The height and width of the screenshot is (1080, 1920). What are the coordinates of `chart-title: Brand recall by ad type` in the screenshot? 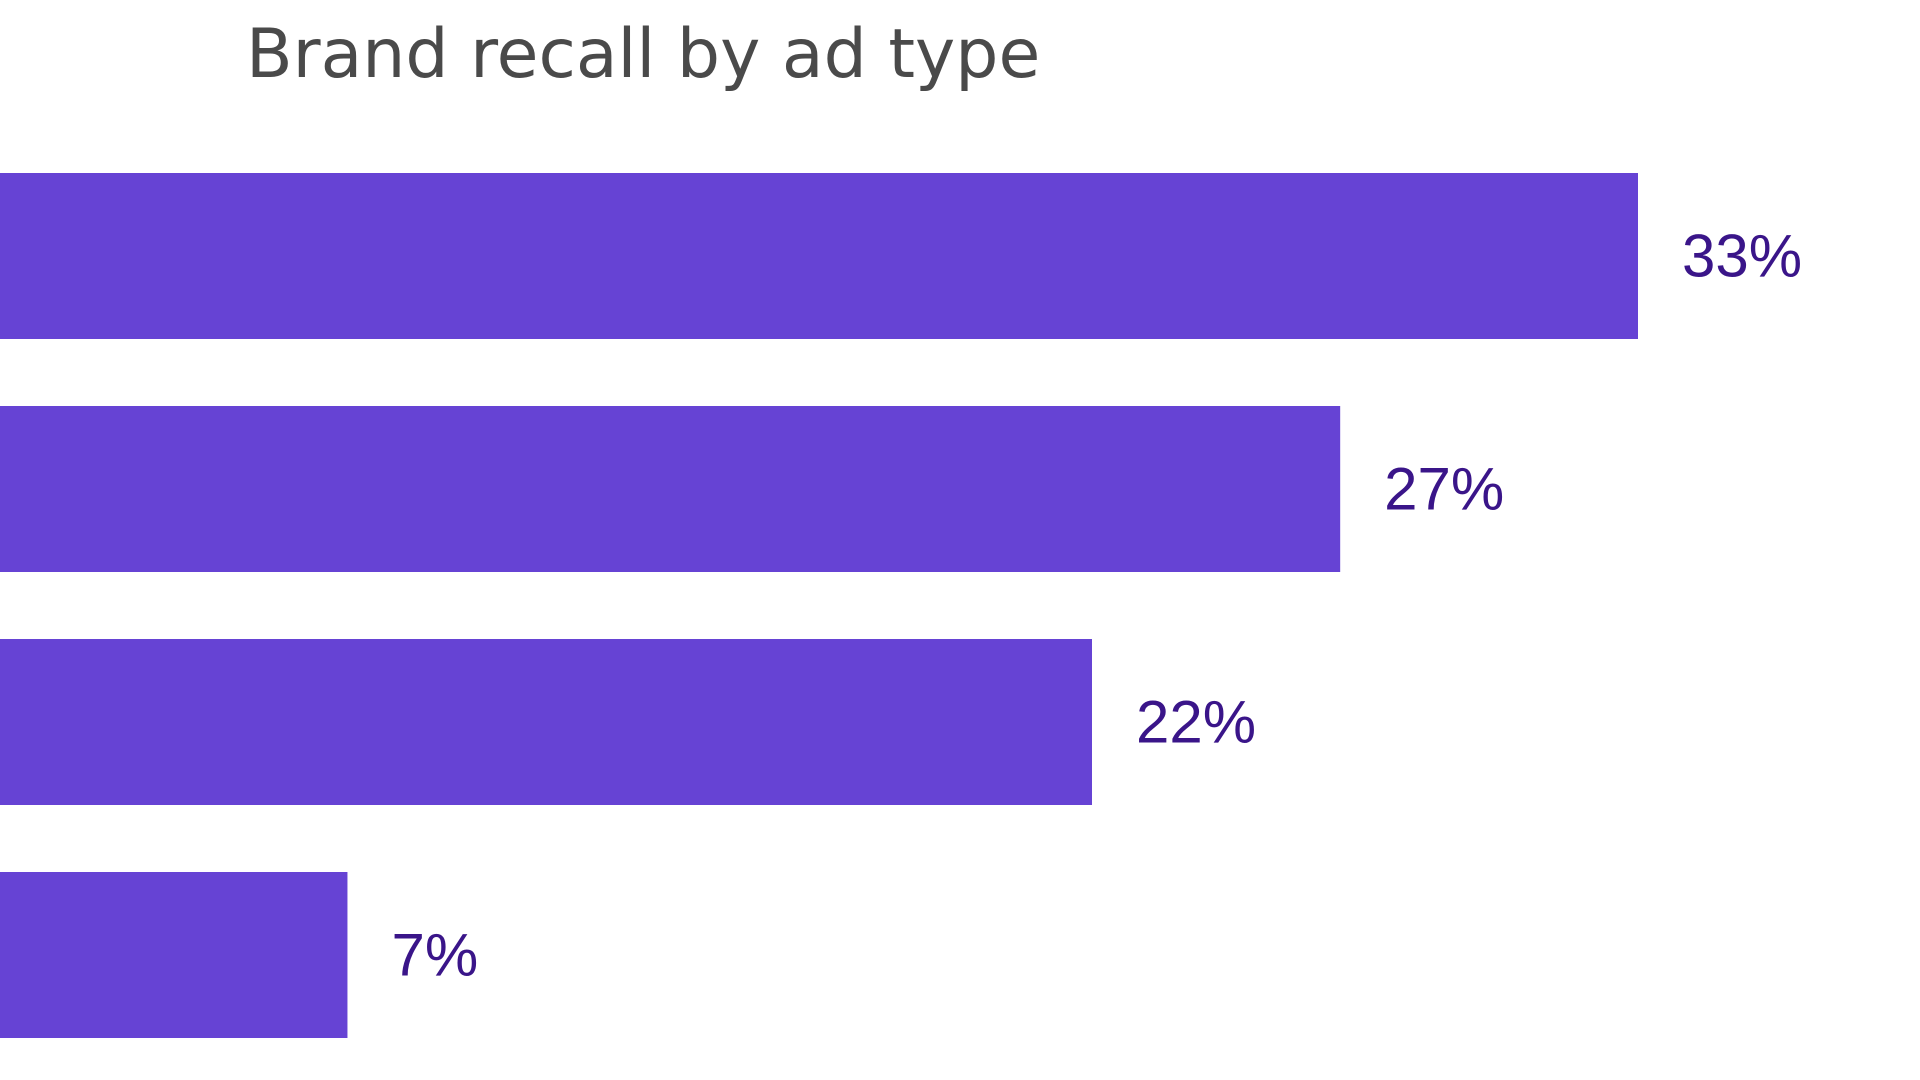 It's located at (643, 54).